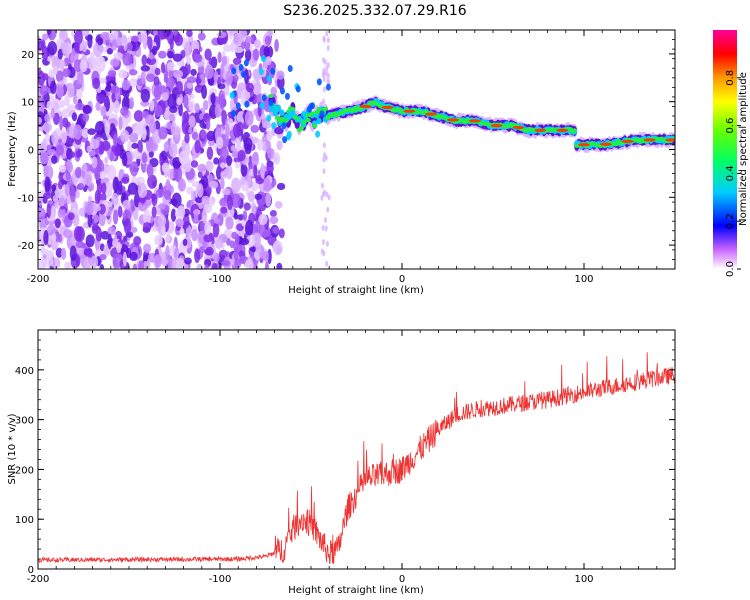  I want to click on y-tick-label: 100, so click(24, 520).